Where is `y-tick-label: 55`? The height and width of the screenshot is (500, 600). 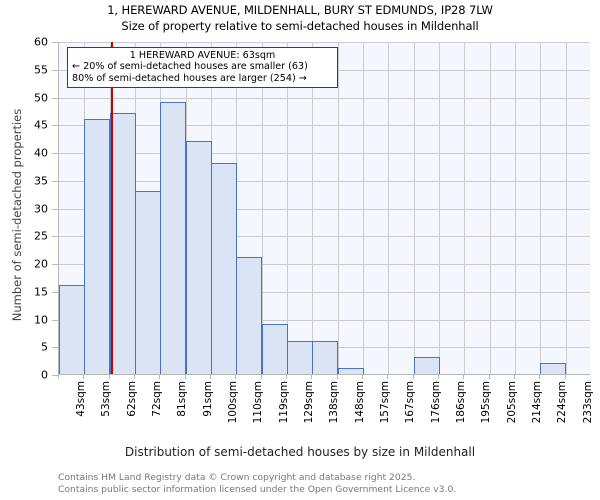 y-tick-label: 55 is located at coordinates (41, 70).